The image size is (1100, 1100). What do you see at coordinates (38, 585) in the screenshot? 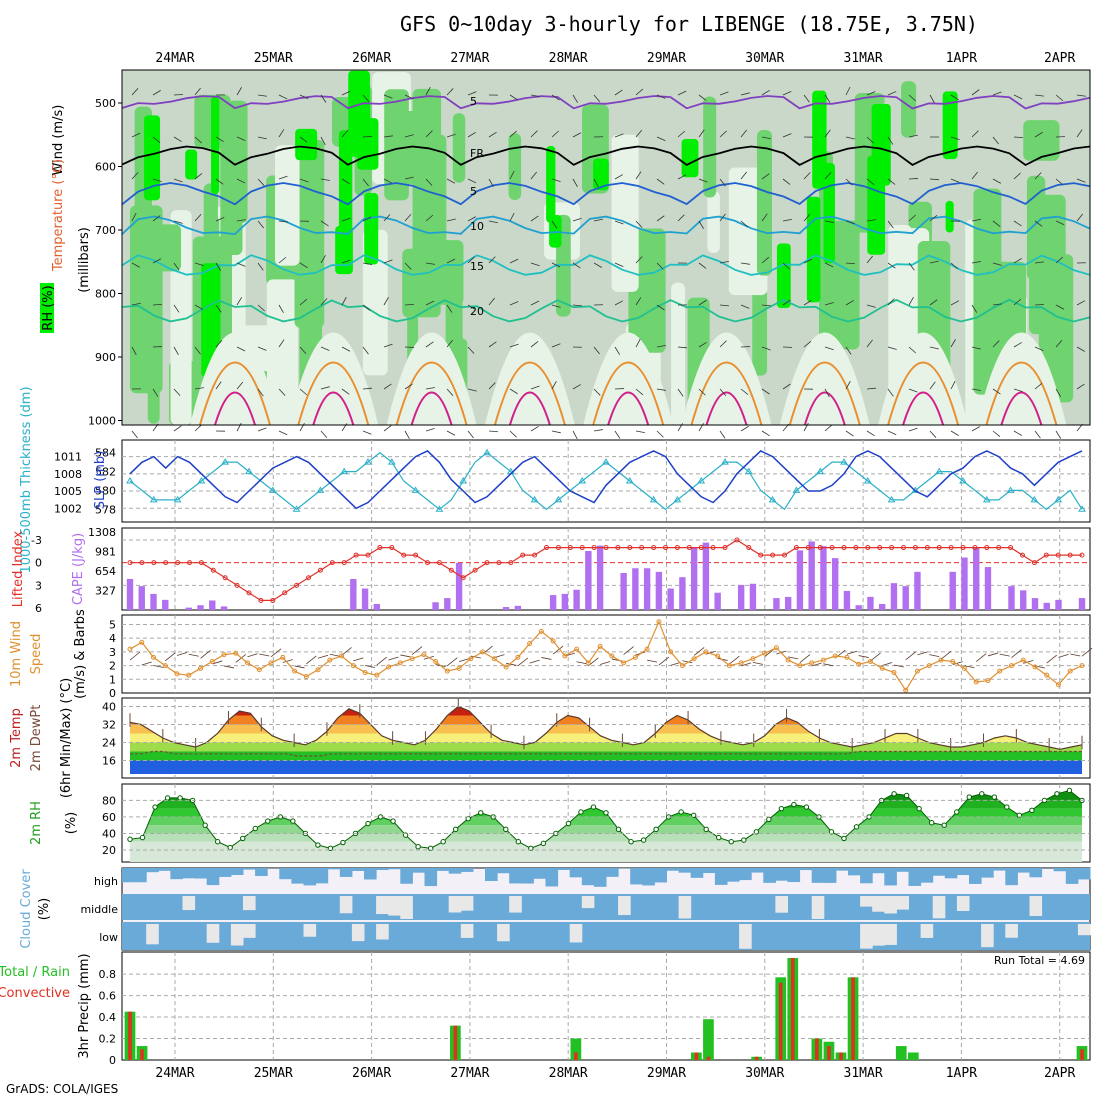
I see `lifted-tick-label: 3` at bounding box center [38, 585].